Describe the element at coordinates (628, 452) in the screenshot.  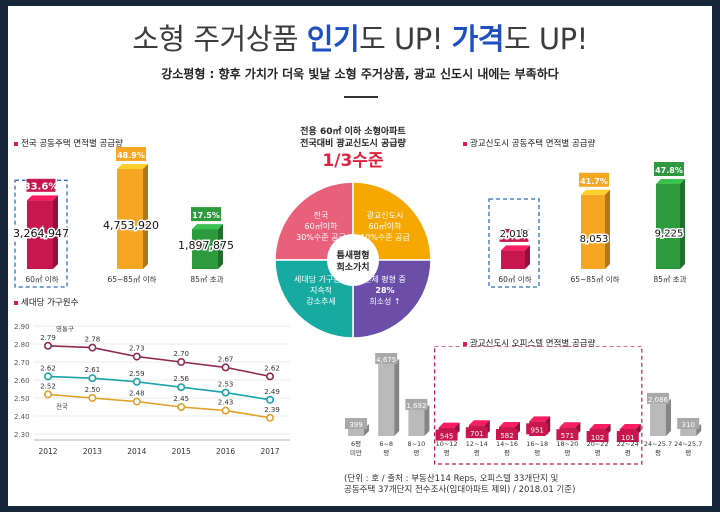
I see `officetel-category-9-1: 평` at that location.